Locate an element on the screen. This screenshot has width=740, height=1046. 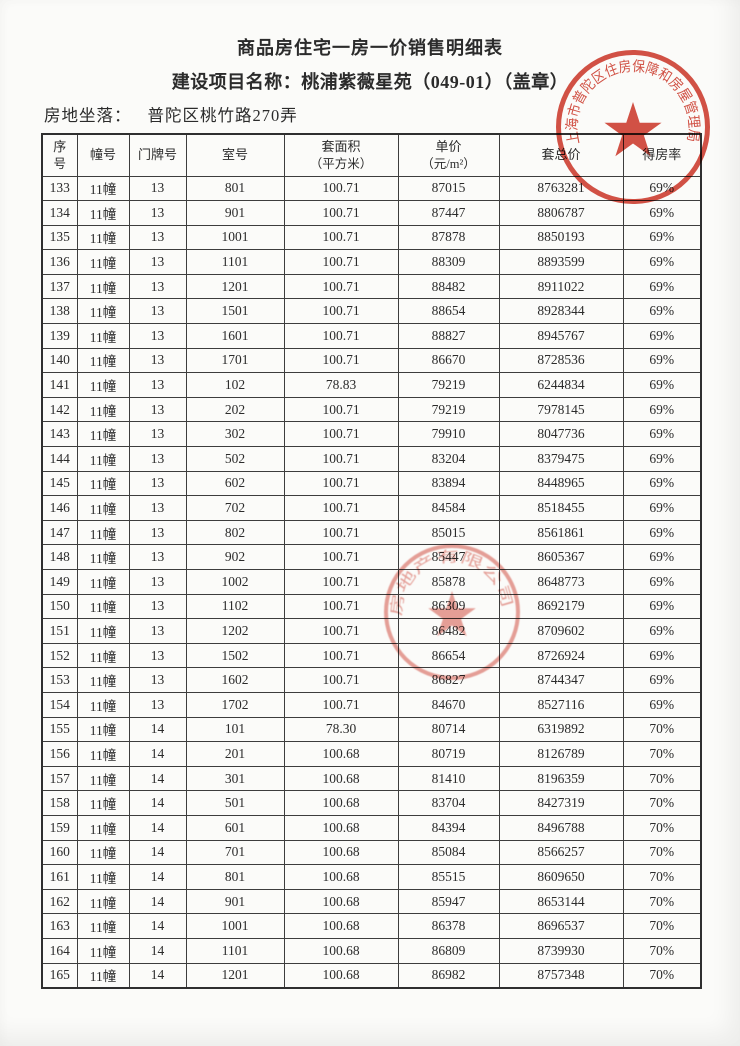
cell-total-price: 8047736 is located at coordinates (561, 434).